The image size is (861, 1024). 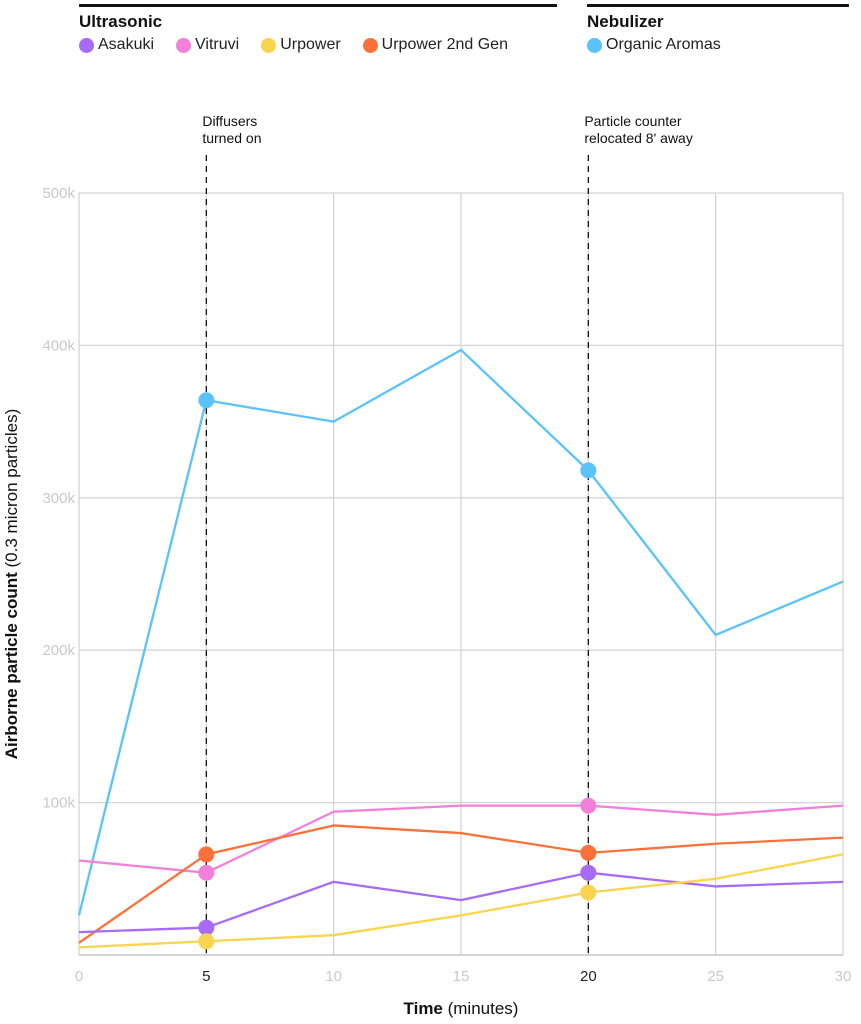 What do you see at coordinates (633, 121) in the screenshot?
I see `annotation-text: Particle counter` at bounding box center [633, 121].